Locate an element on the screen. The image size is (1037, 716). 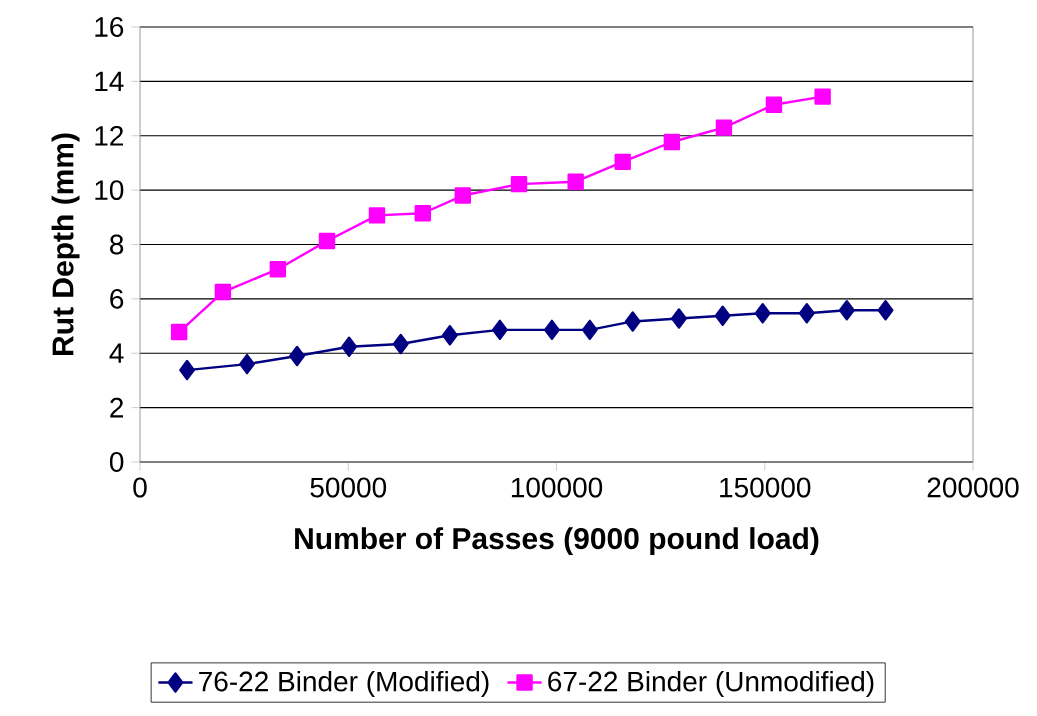
x-tick-label: 0 is located at coordinates (140, 487).